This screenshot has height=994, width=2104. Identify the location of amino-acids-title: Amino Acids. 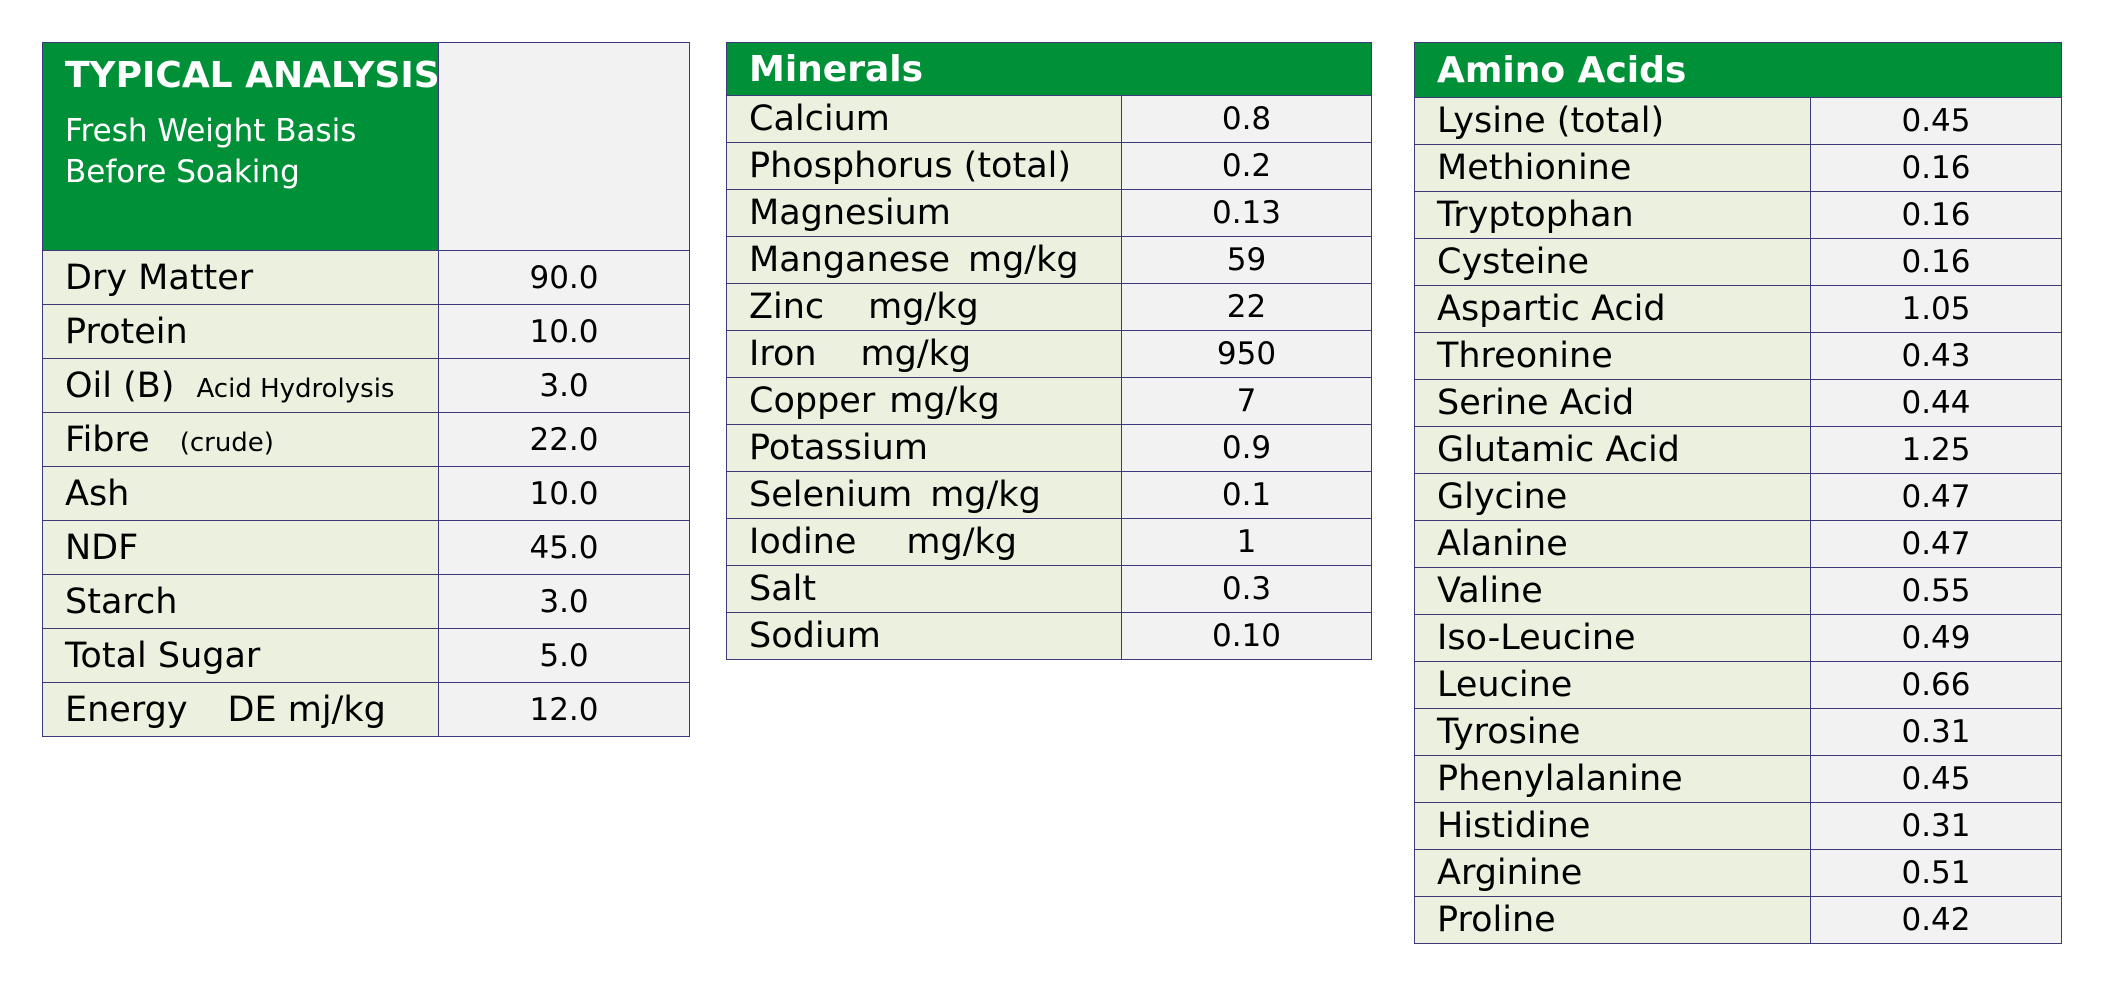
(1738, 70).